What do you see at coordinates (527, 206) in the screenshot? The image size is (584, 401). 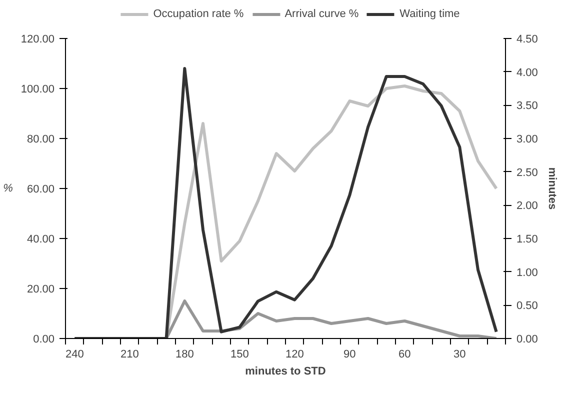 I see `y2-tick-label: 2.00` at bounding box center [527, 206].